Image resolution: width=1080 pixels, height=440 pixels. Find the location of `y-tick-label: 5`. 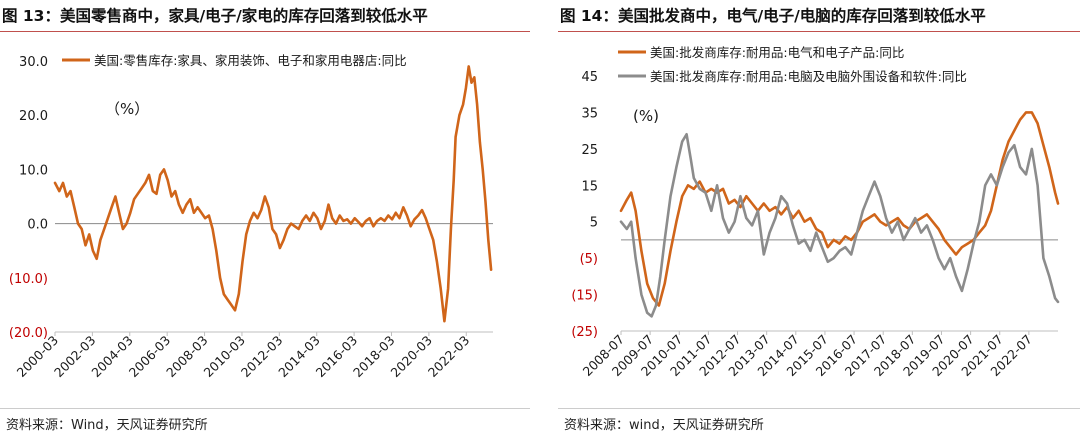

y-tick-label: 5 is located at coordinates (594, 223).